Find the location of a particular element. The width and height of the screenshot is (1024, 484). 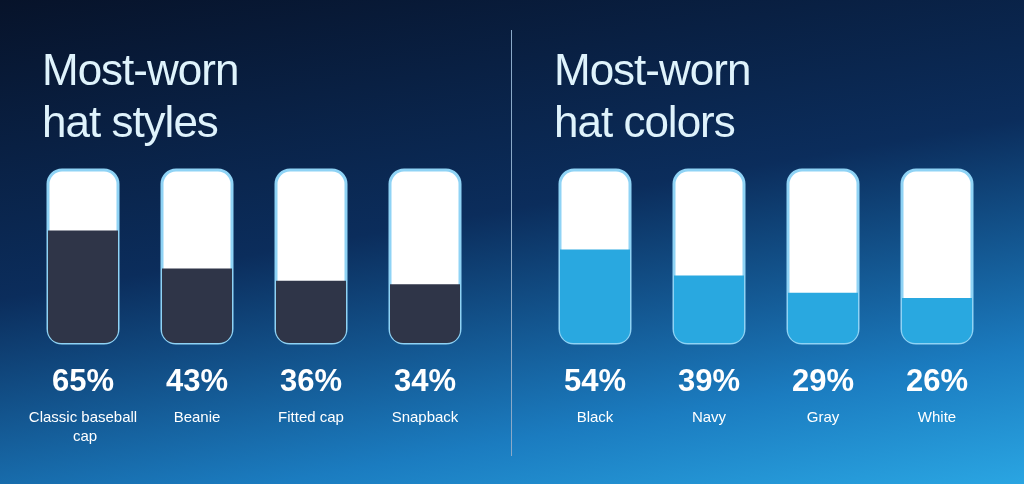

data-label: 39% is located at coordinates (709, 380).